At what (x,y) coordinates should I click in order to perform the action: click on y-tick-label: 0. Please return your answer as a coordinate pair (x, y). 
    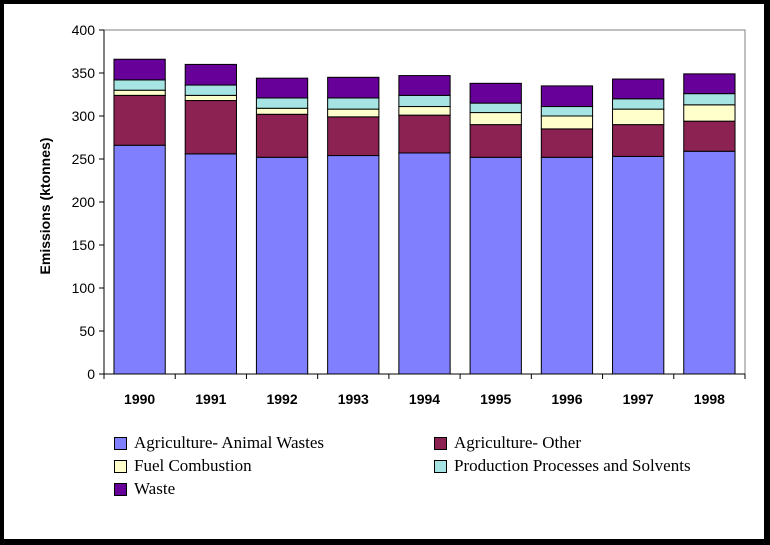
    Looking at the image, I should click on (91, 374).